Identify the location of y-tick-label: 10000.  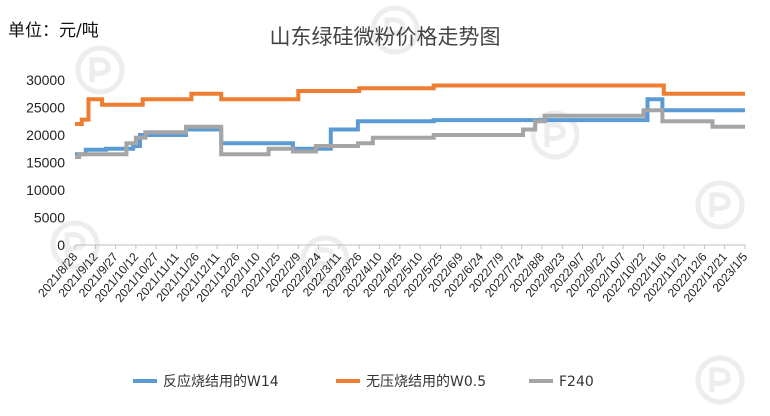
(45, 190).